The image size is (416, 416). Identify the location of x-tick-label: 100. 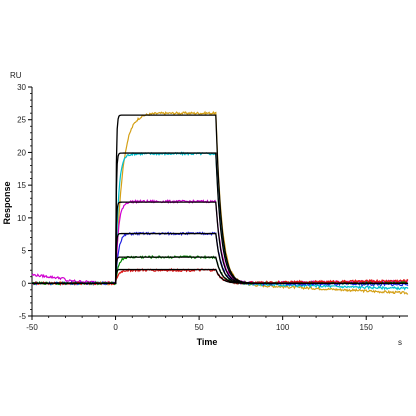
(283, 327).